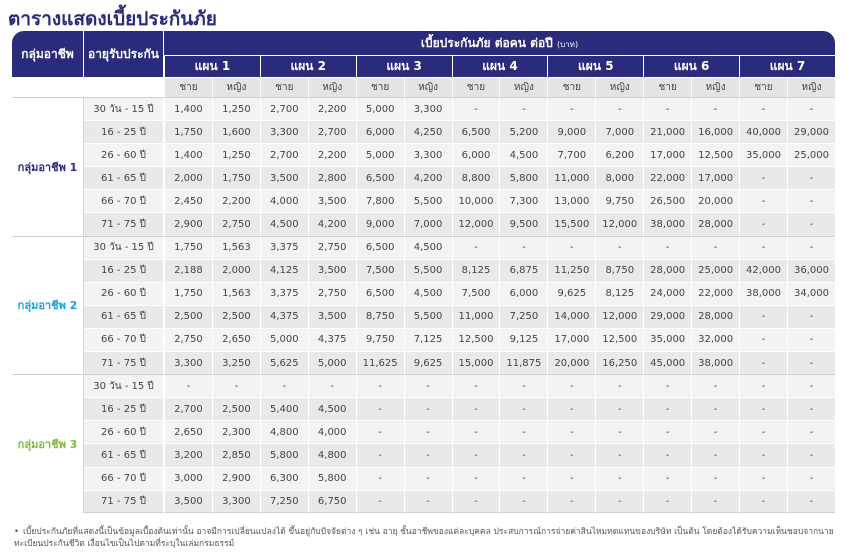 This screenshot has width=851, height=558. I want to click on premium-cell: 1,563, so click(235, 247).